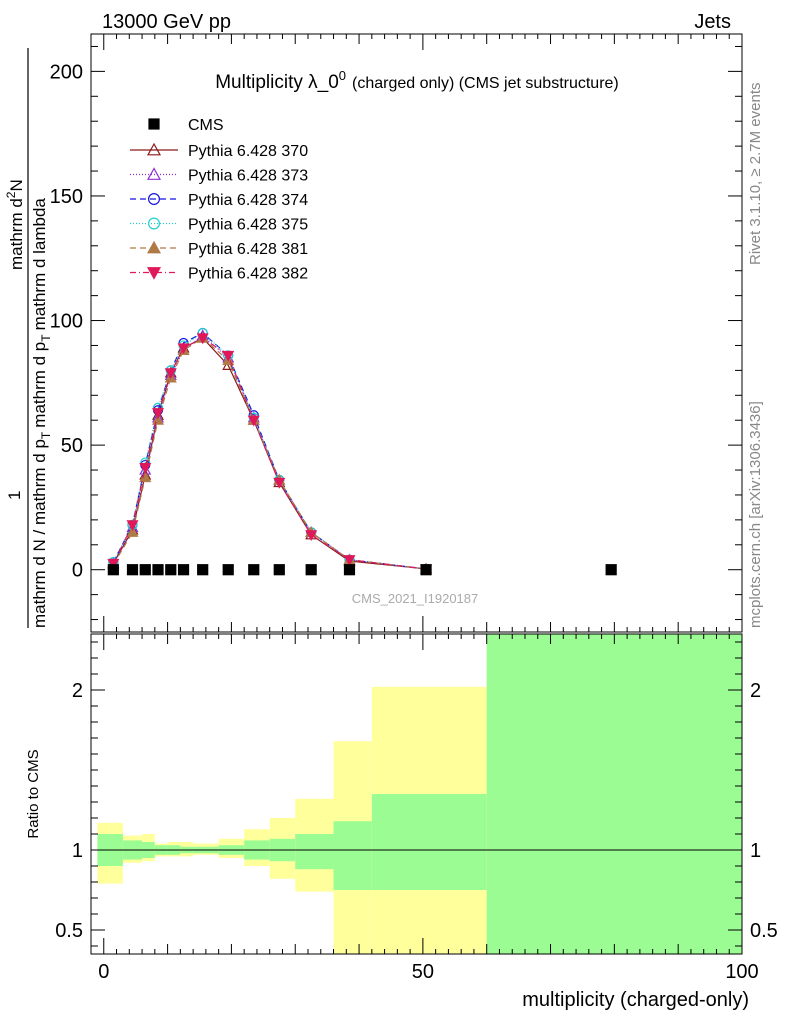  I want to click on x-tick-label: 0, so click(103, 972).